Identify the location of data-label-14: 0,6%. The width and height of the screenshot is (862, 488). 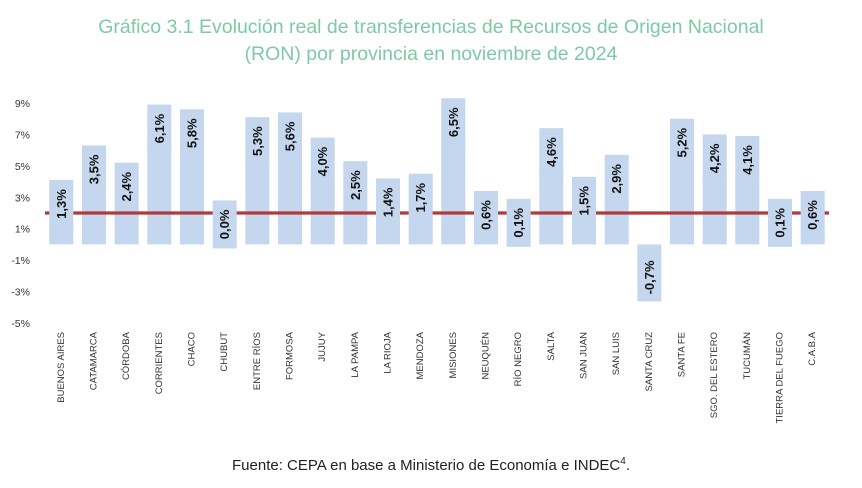
(486, 215).